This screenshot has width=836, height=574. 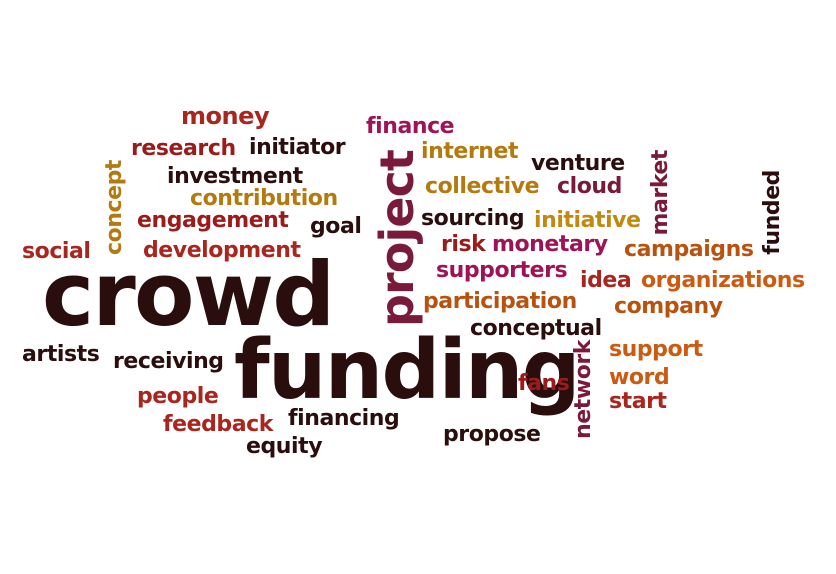 I want to click on cloud-word-financing: financing, so click(x=344, y=418).